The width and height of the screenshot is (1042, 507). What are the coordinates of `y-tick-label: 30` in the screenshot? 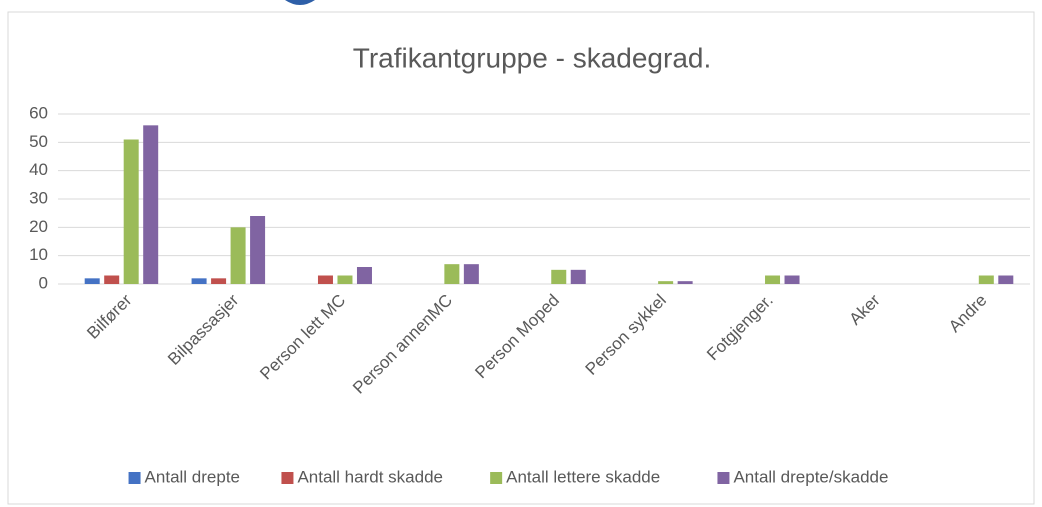 It's located at (38, 197).